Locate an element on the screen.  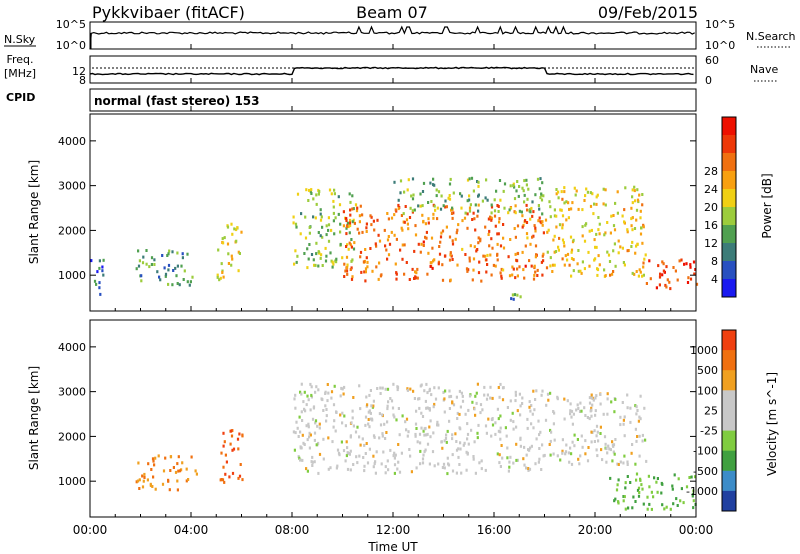
colorbar-segment is located at coordinates (729, 420).